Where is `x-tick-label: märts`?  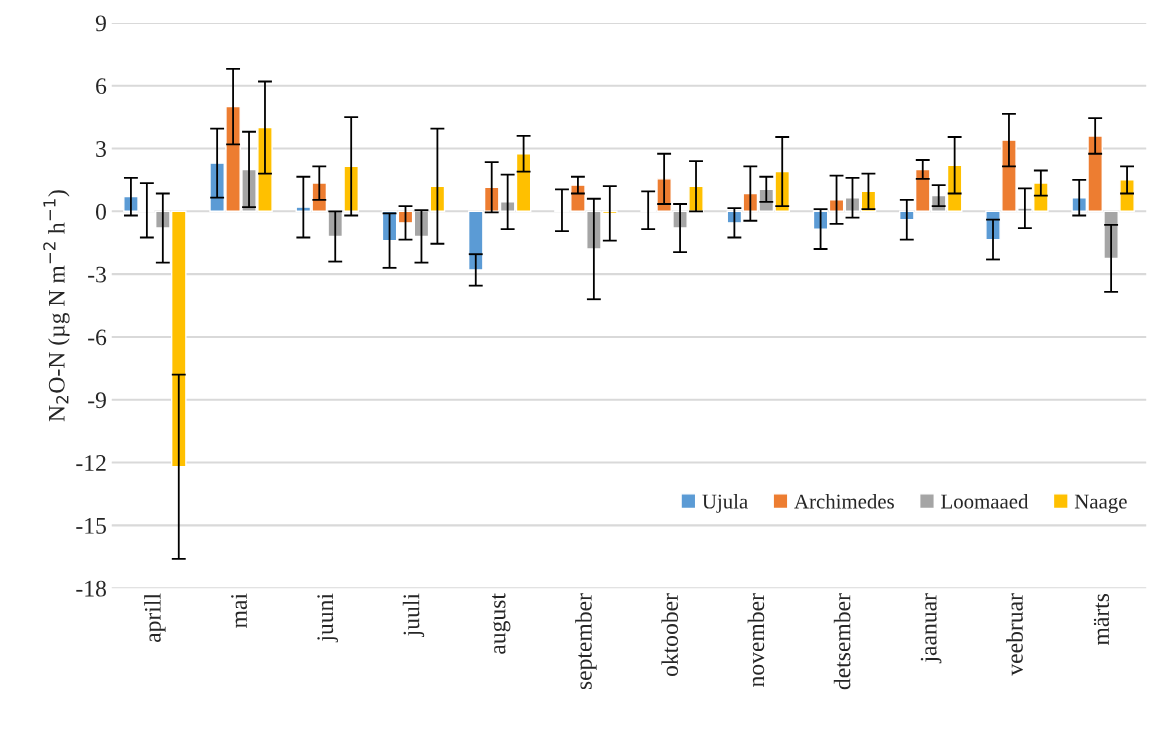 x-tick-label: märts is located at coordinates (1101, 619).